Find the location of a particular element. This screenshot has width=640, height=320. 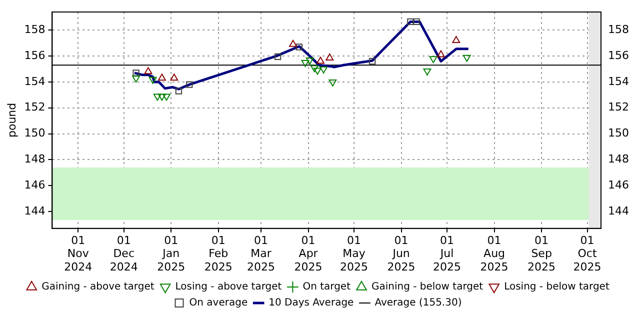

y-tick-label: 144 is located at coordinates (35, 211).